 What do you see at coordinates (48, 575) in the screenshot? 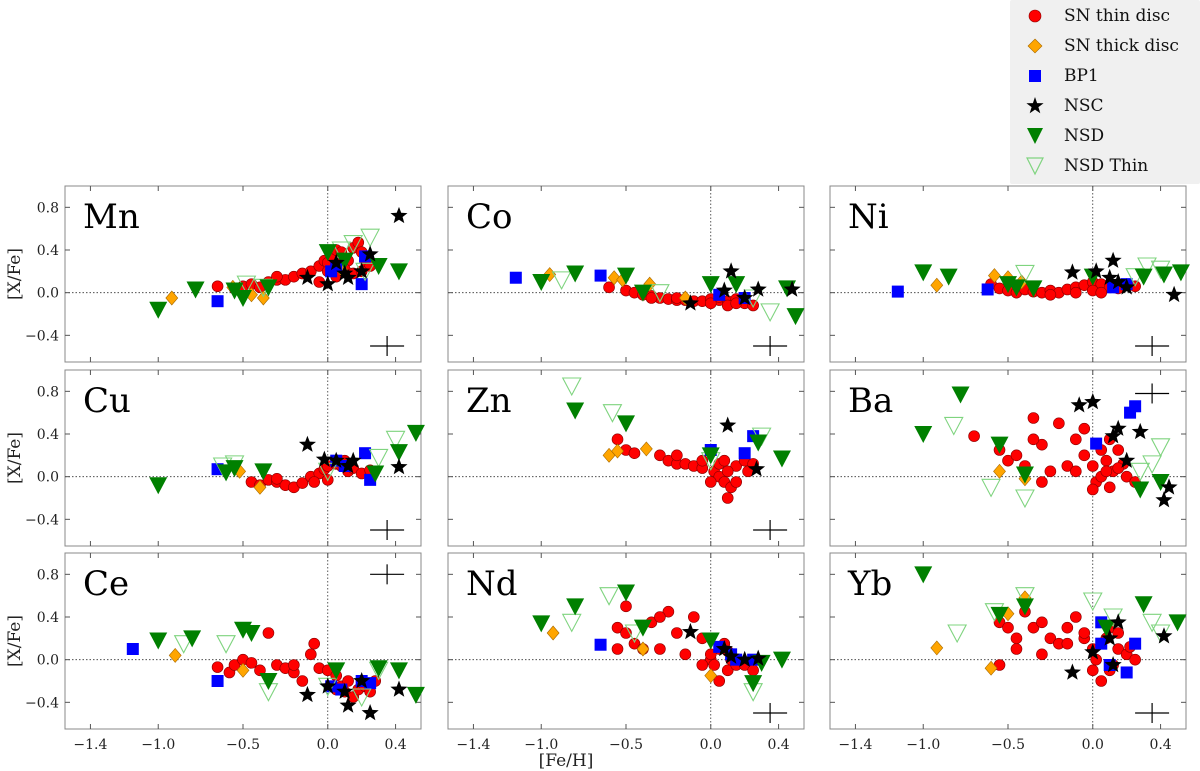
I see `y-tick-label: 0.8` at bounding box center [48, 575].